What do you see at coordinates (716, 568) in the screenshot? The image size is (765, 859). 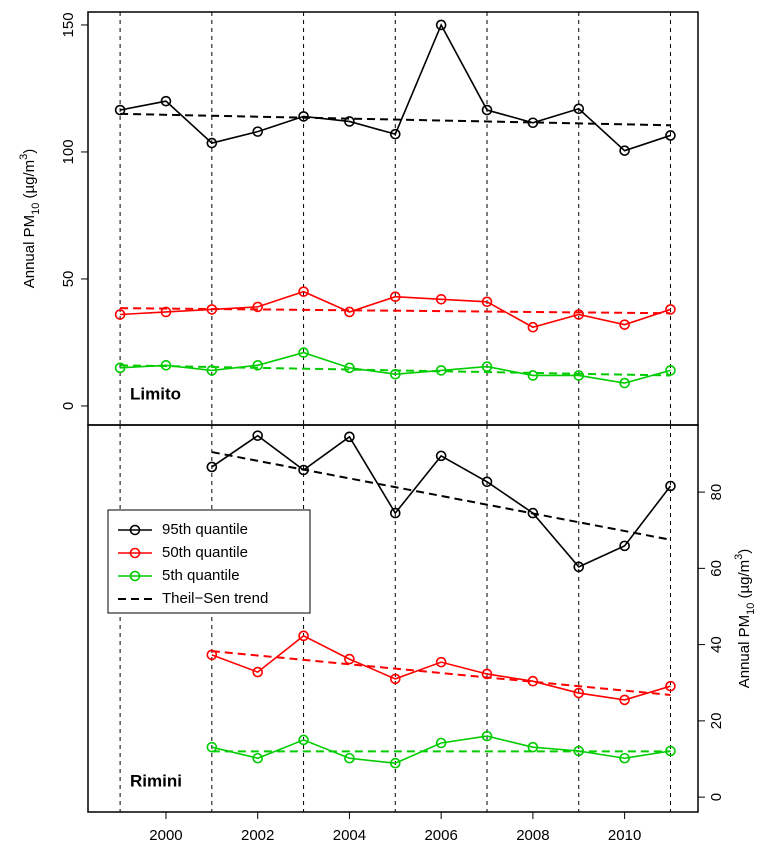 I see `y-tick-label: 60` at bounding box center [716, 568].